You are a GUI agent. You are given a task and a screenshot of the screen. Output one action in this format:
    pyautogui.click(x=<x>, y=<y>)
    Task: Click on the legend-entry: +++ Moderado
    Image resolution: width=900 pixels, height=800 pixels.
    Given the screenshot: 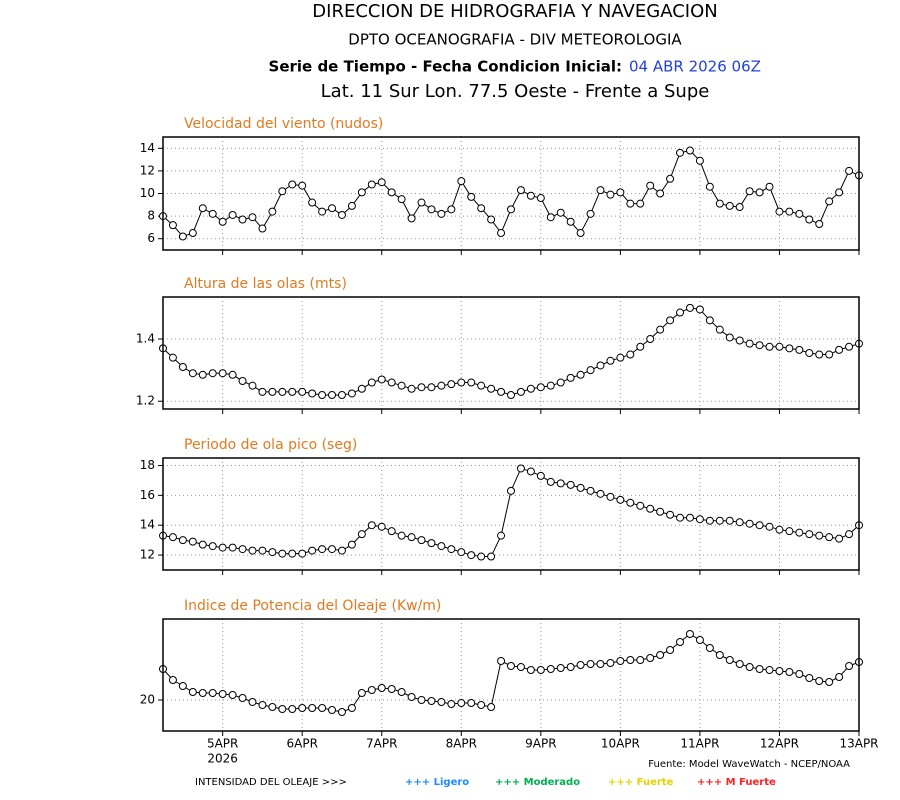 What is the action you would take?
    pyautogui.click(x=537, y=782)
    